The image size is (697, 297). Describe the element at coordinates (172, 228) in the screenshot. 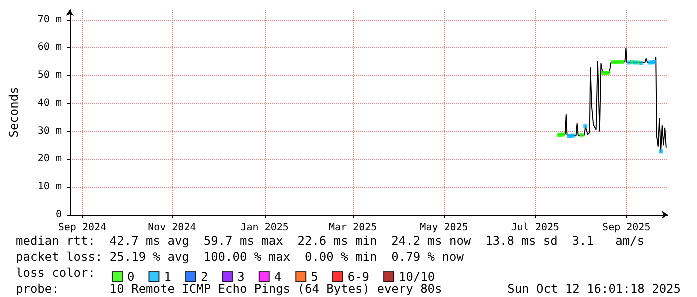

I see `x-tick-label: Nov 2024` at that location.